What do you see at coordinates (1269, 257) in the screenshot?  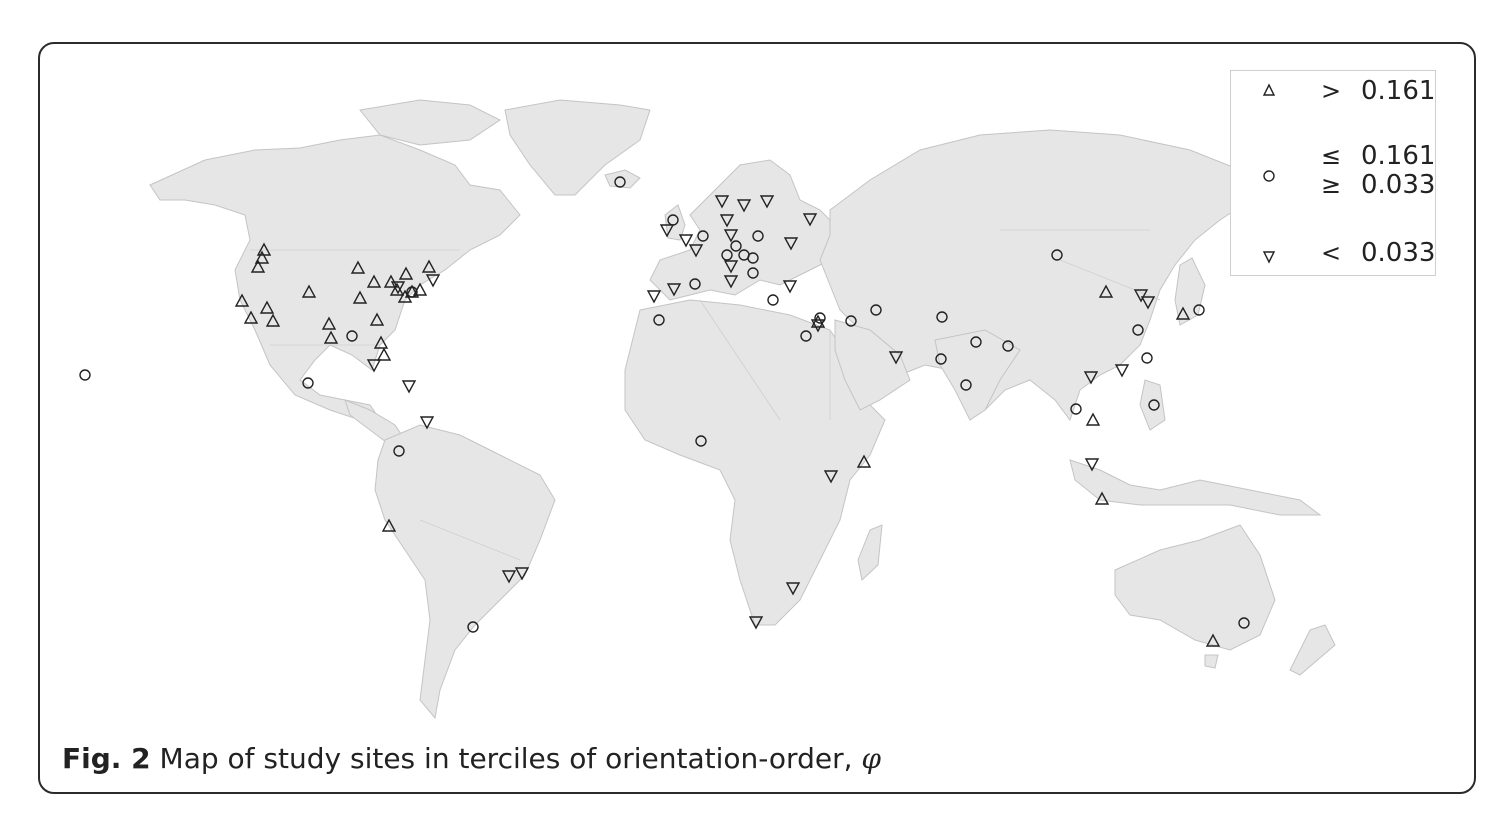 I see `triangle-down-icon` at bounding box center [1269, 257].